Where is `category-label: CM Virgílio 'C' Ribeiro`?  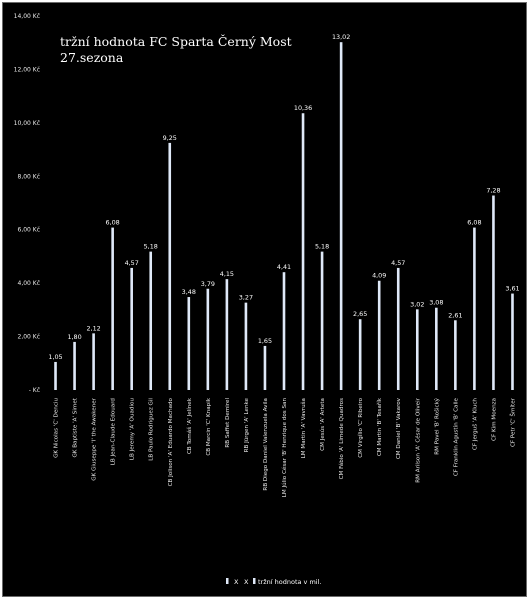
category-label: CM Virgílio 'C' Ribeiro is located at coordinates (360, 427).